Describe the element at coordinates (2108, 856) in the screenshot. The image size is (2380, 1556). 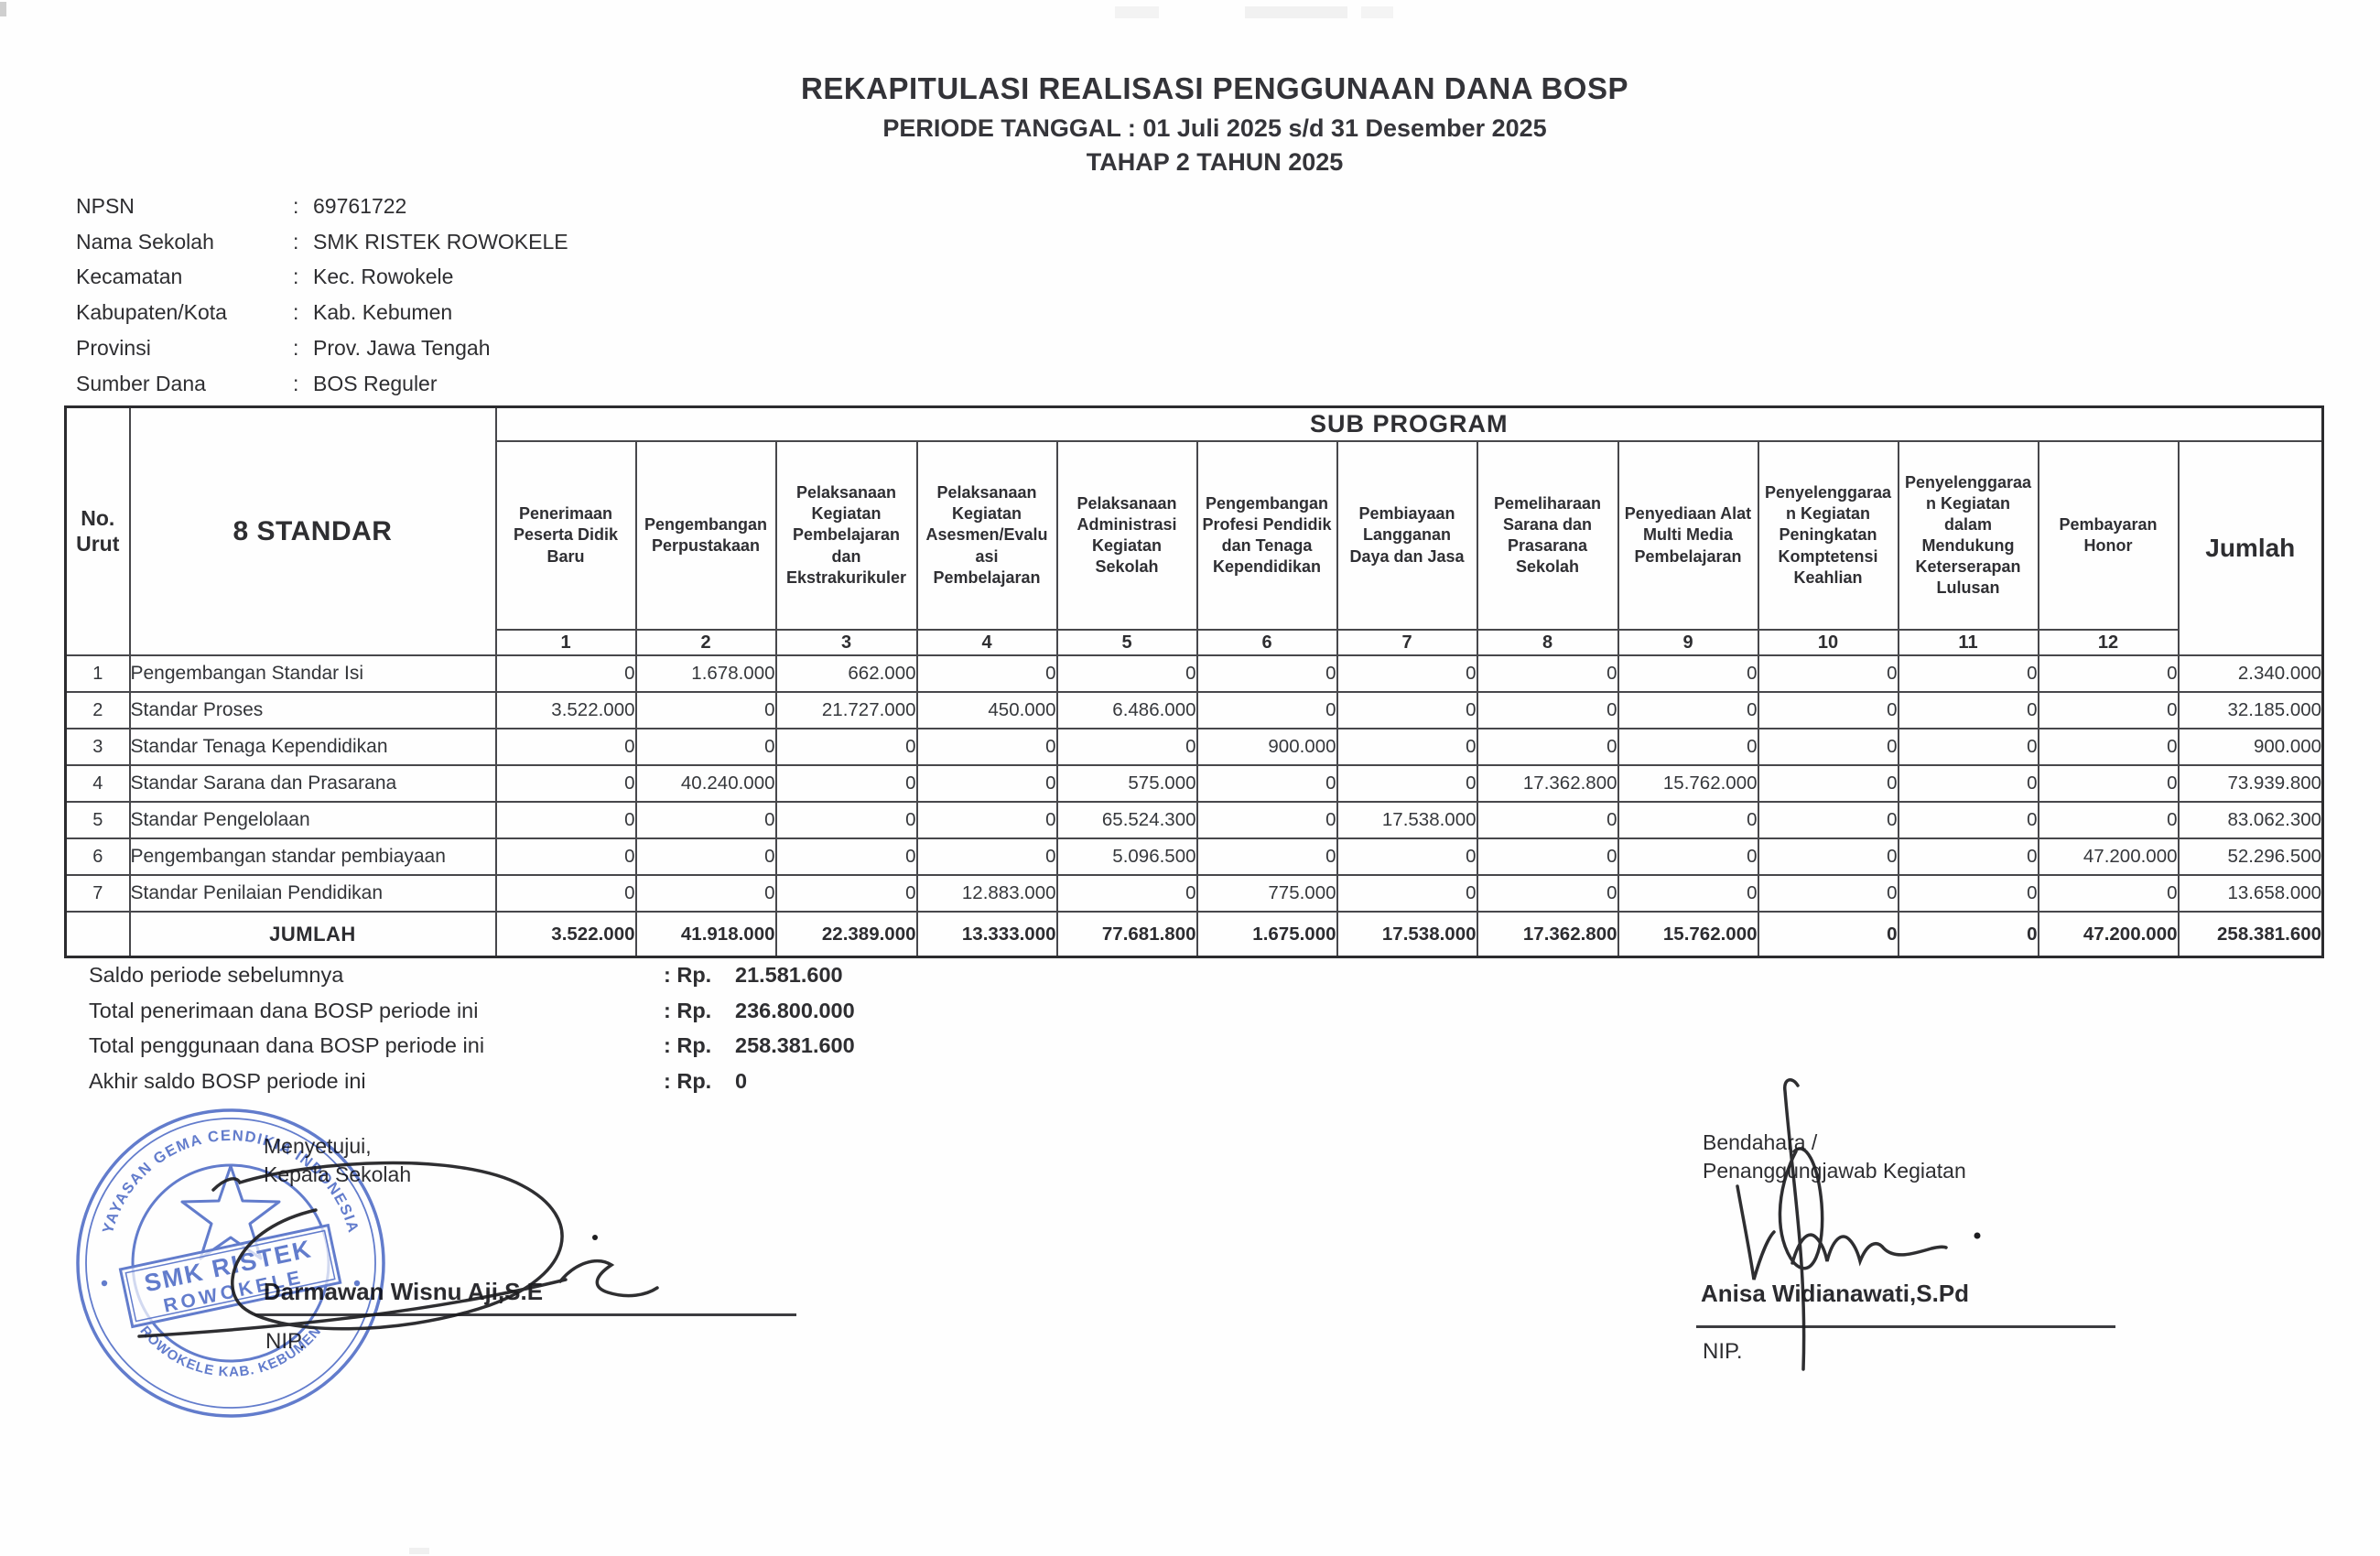
I see `value-cell: 47.200.000` at that location.